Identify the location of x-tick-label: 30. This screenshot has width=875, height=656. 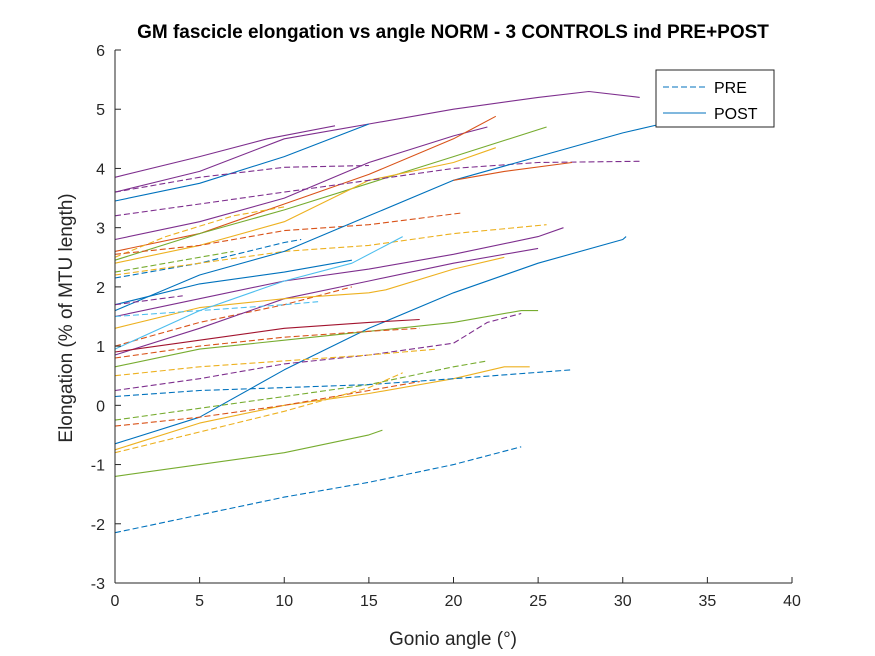
(623, 601).